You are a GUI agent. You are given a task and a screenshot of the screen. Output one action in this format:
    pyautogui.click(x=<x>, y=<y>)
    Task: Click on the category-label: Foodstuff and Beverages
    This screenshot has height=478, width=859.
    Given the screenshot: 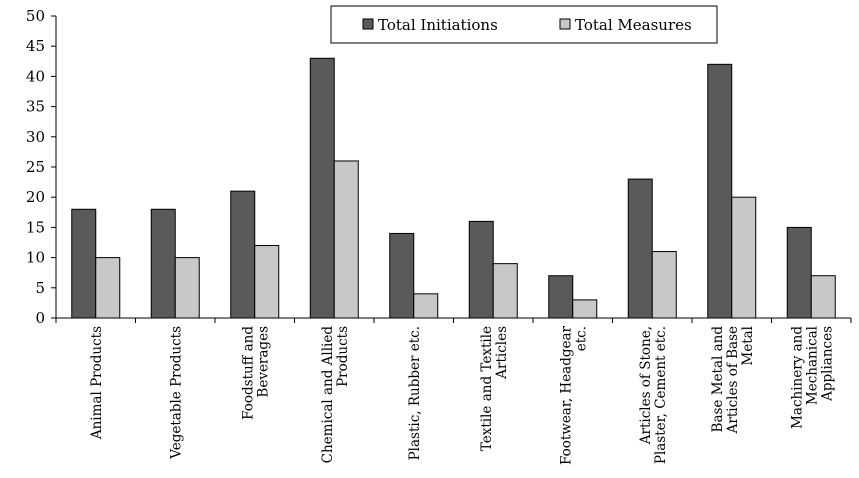 What is the action you would take?
    pyautogui.click(x=255, y=373)
    